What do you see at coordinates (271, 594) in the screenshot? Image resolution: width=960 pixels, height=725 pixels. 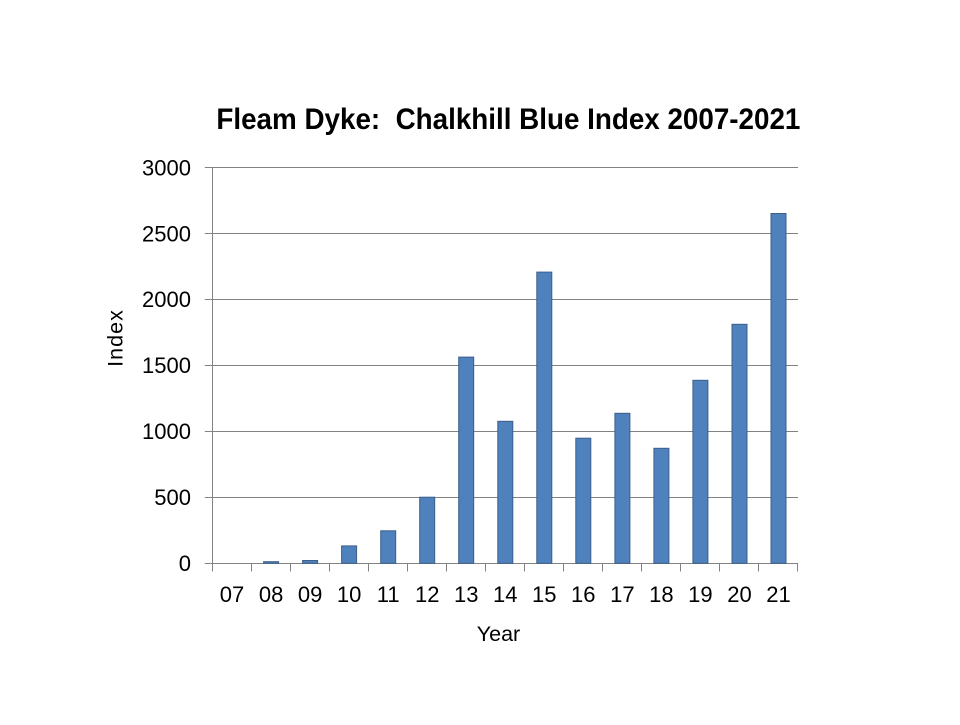 I see `svg-text: 08` at bounding box center [271, 594].